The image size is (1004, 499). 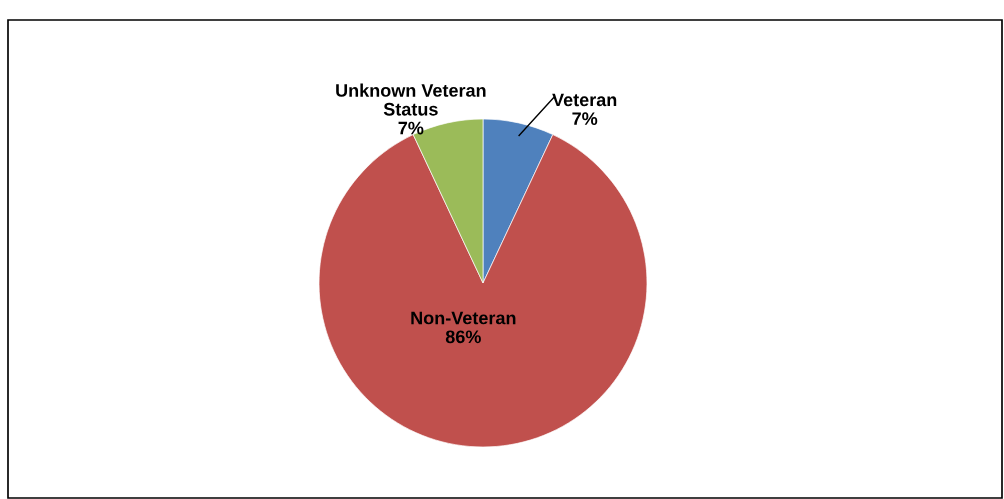 What do you see at coordinates (463, 318) in the screenshot?
I see `slice-label: Non-Veteran` at bounding box center [463, 318].